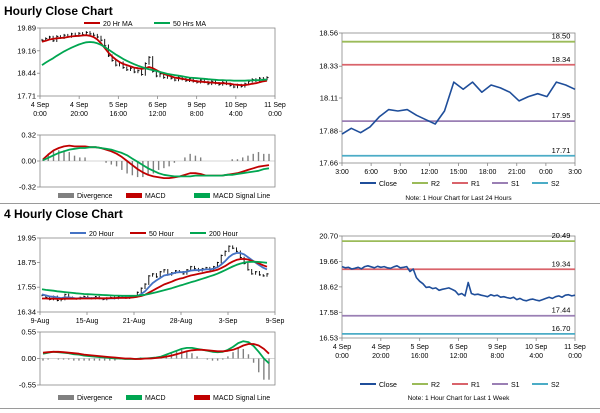  Describe the element at coordinates (28, 332) in the screenshot. I see `y-tick-label: 0.55` at that location.